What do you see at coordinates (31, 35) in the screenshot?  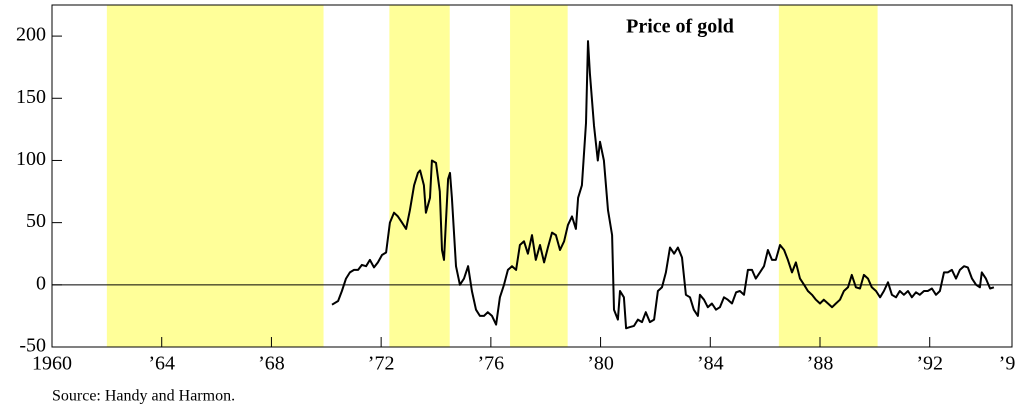 I see `y-tick-label: 200` at bounding box center [31, 35].